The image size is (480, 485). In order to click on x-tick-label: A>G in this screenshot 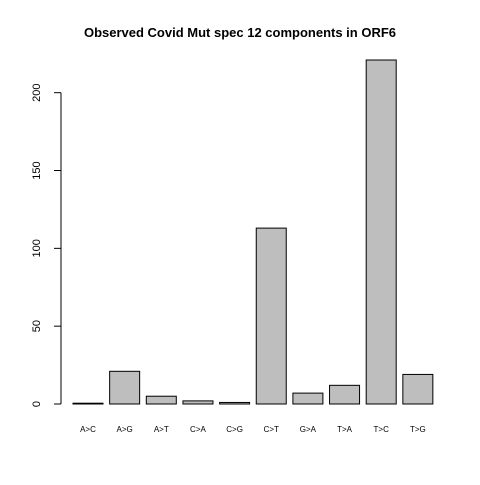, I will do `click(125, 429)`.